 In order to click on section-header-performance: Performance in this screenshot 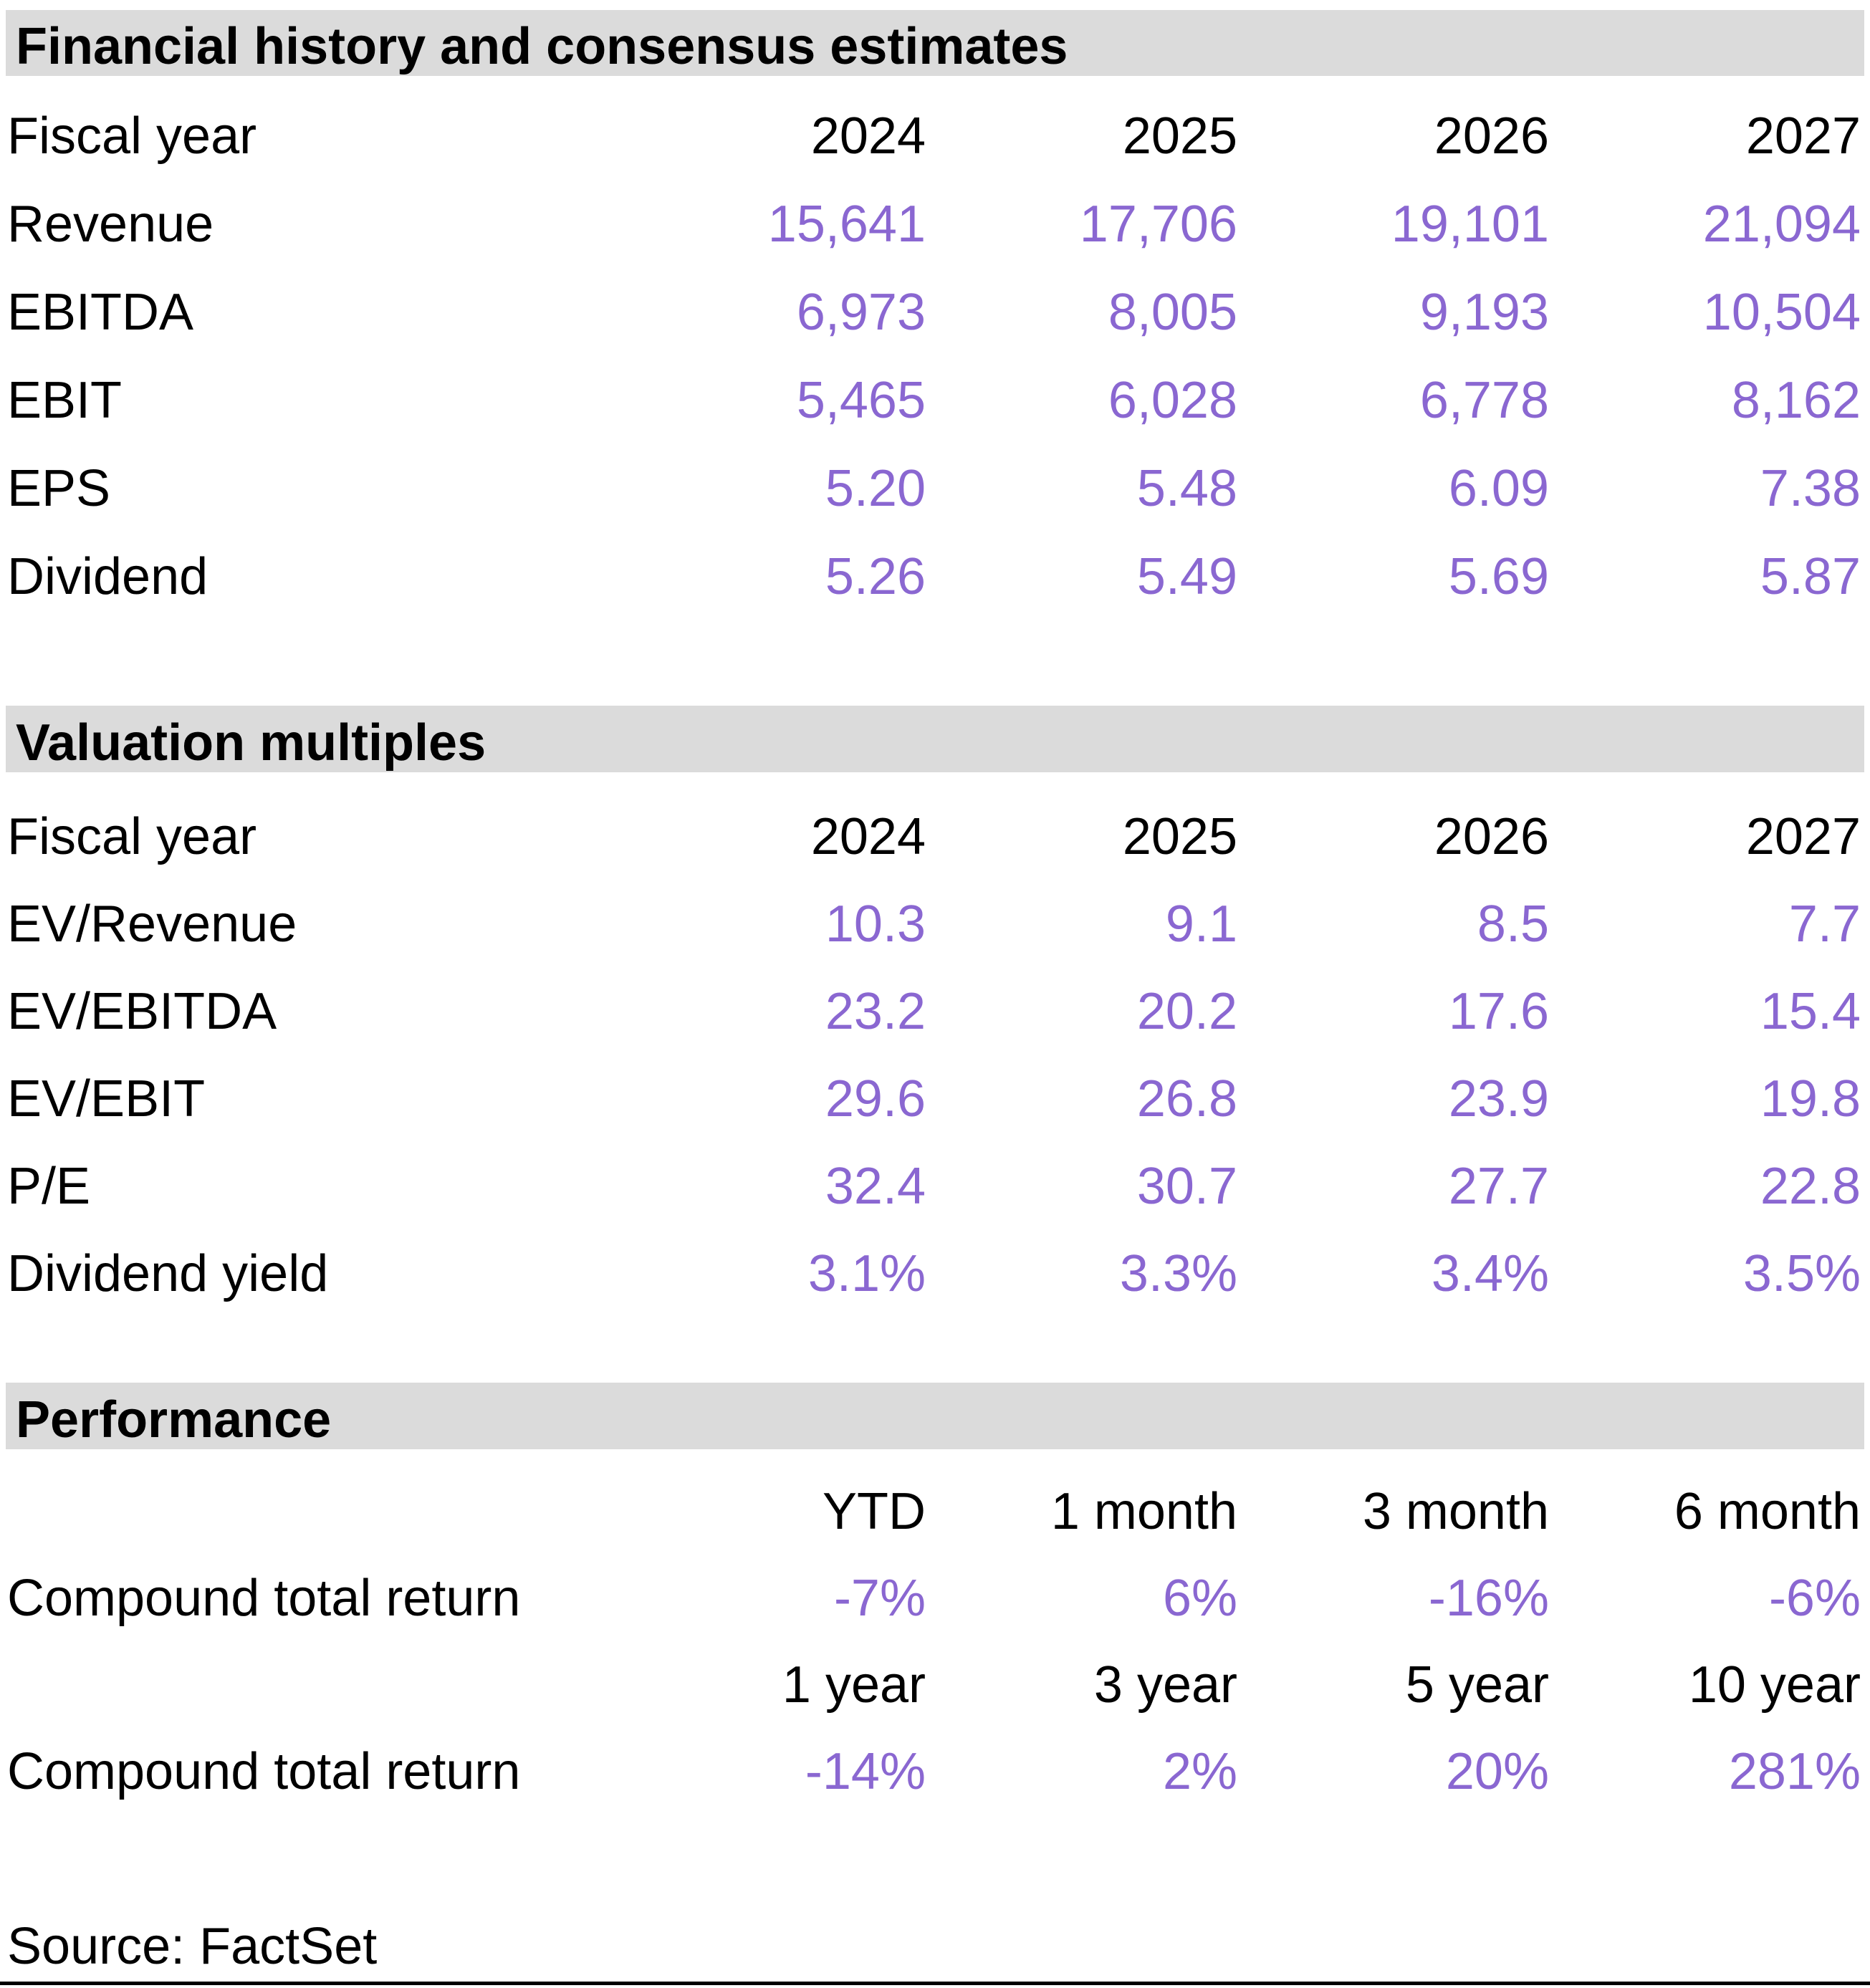, I will do `click(935, 1416)`.